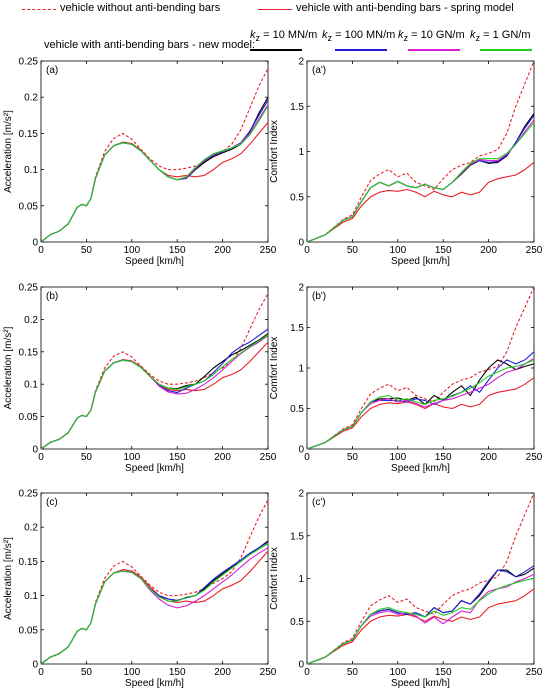 The height and width of the screenshot is (689, 550). Describe the element at coordinates (52, 502) in the screenshot. I see `panel-label: (c)` at that location.